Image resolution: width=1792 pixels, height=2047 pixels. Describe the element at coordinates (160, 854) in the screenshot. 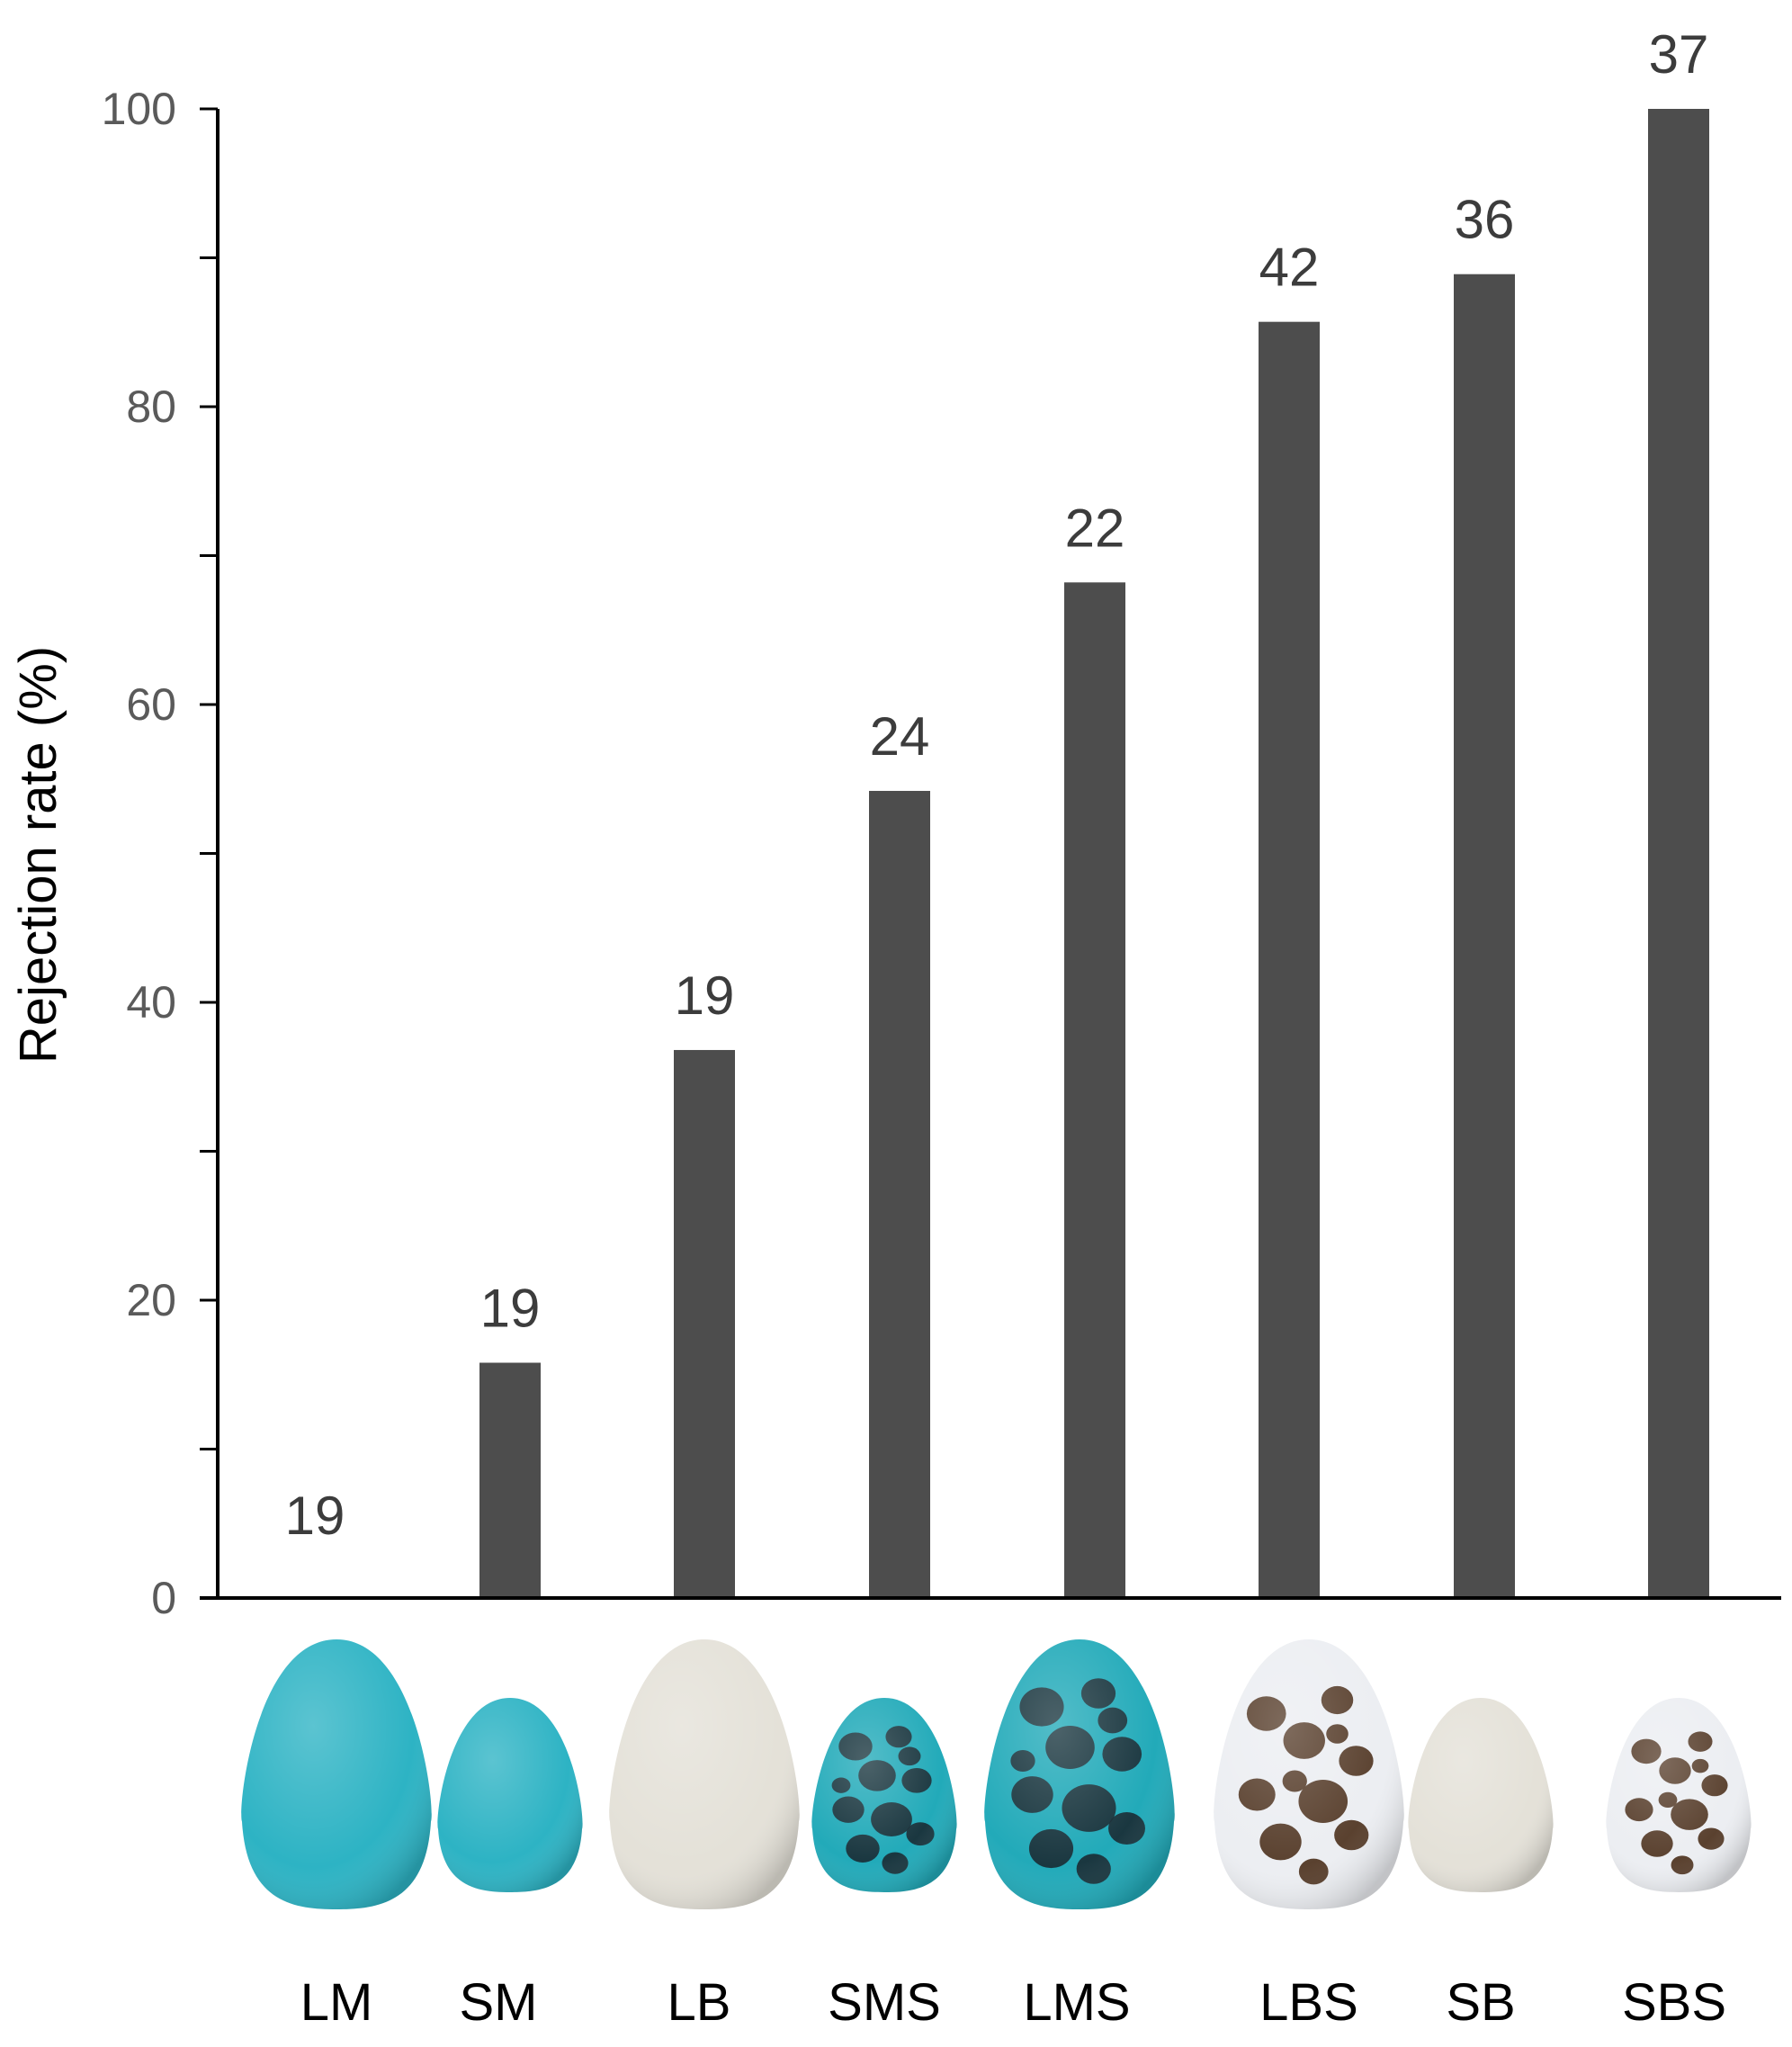

I see `y-axis: 0 20 40 60 80 100` at that location.